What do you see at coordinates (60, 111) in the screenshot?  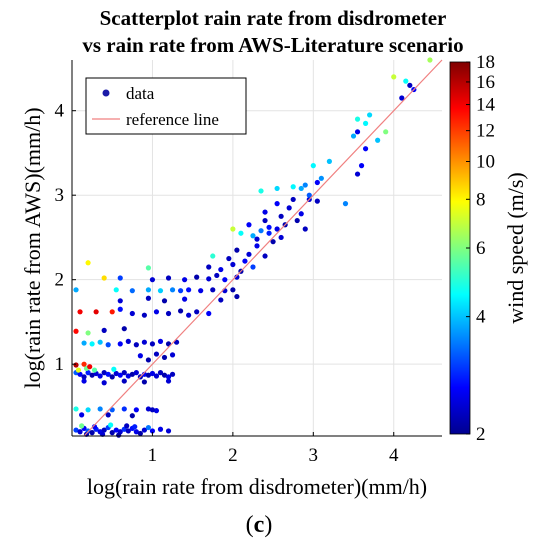 I see `y-tick-label: 4` at bounding box center [60, 111].